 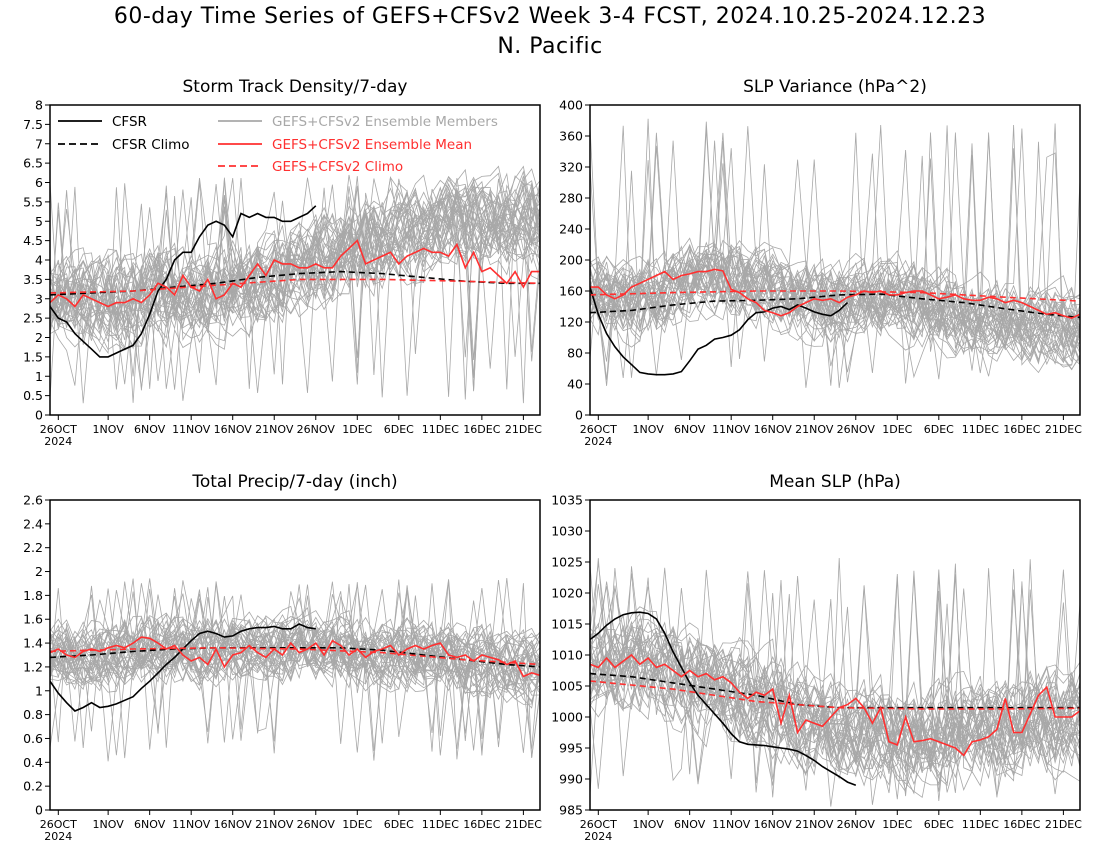 What do you see at coordinates (571, 136) in the screenshot?
I see `y-tick-label: 360` at bounding box center [571, 136].